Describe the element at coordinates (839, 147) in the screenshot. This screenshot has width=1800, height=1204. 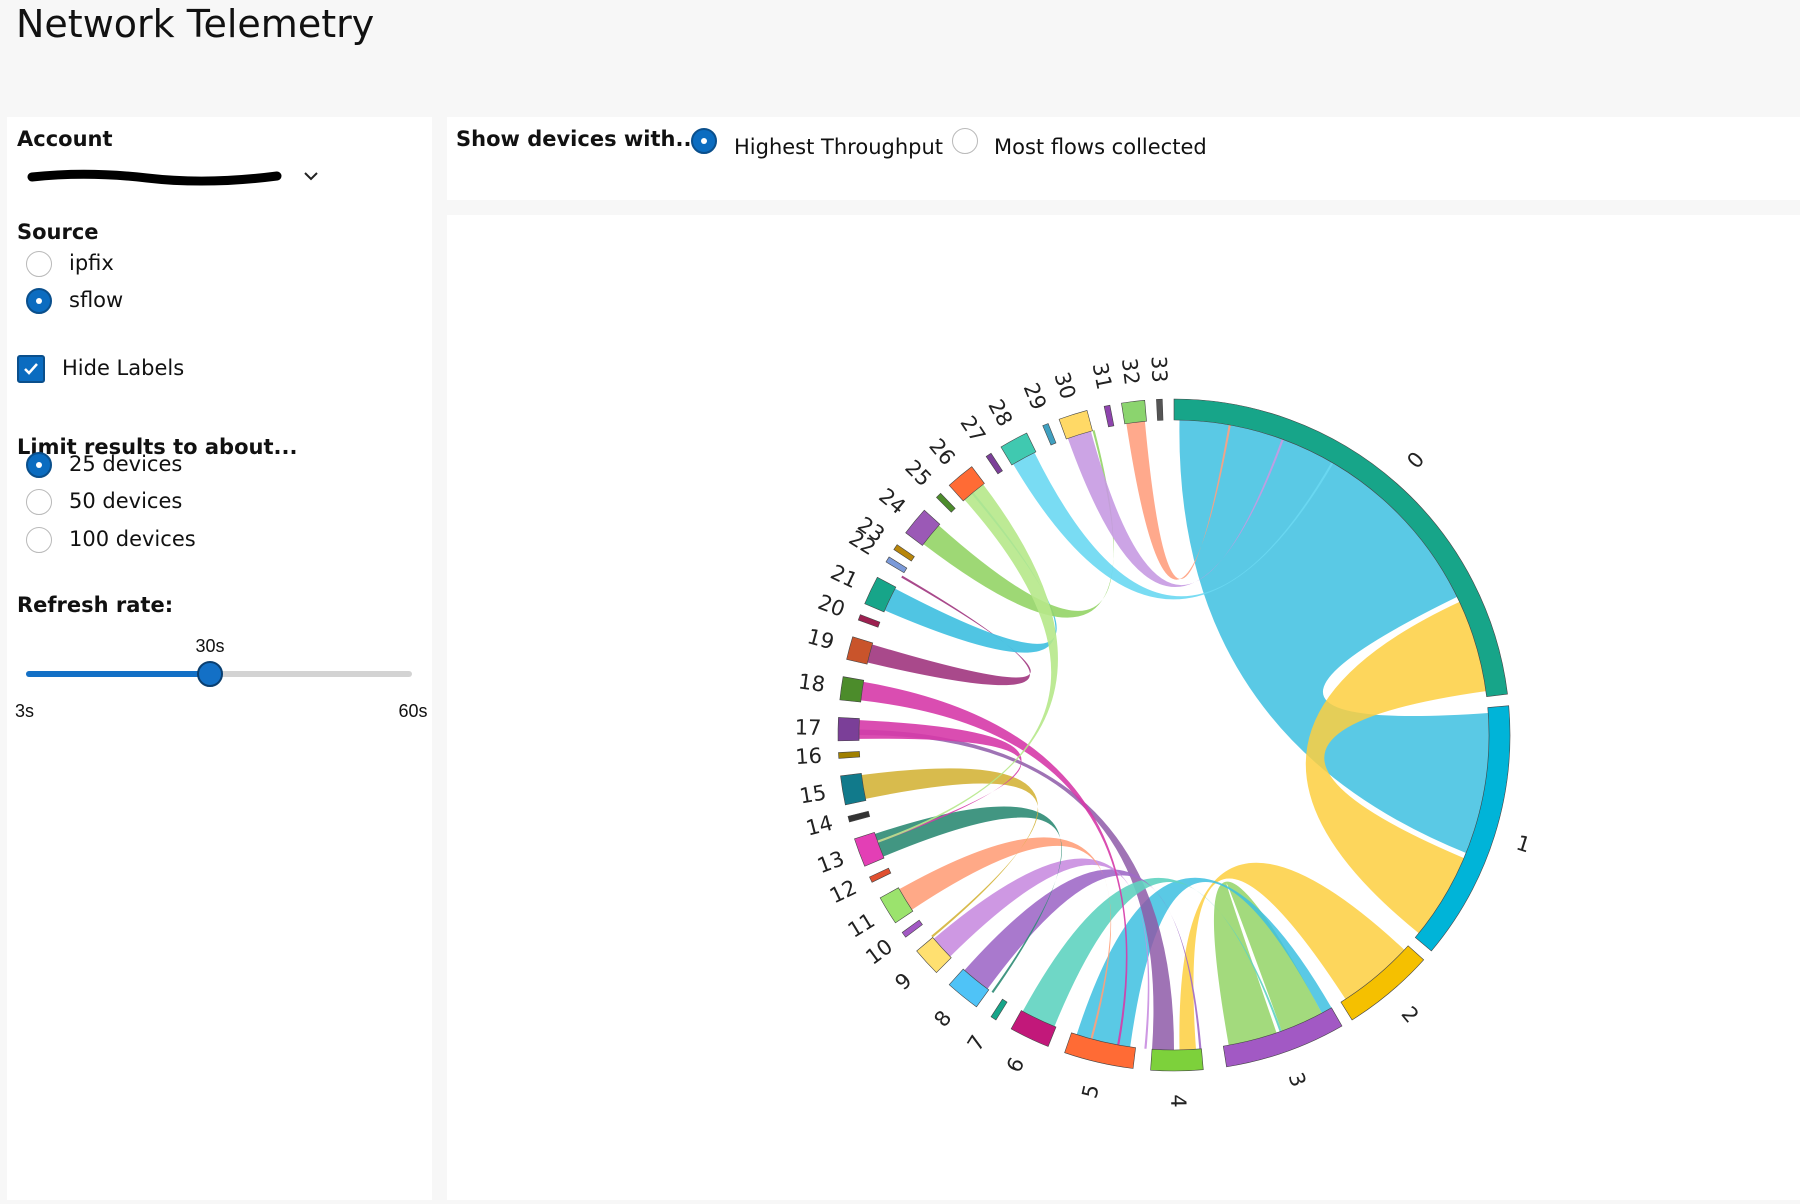
I see `radio-label: Highest Throughput` at that location.